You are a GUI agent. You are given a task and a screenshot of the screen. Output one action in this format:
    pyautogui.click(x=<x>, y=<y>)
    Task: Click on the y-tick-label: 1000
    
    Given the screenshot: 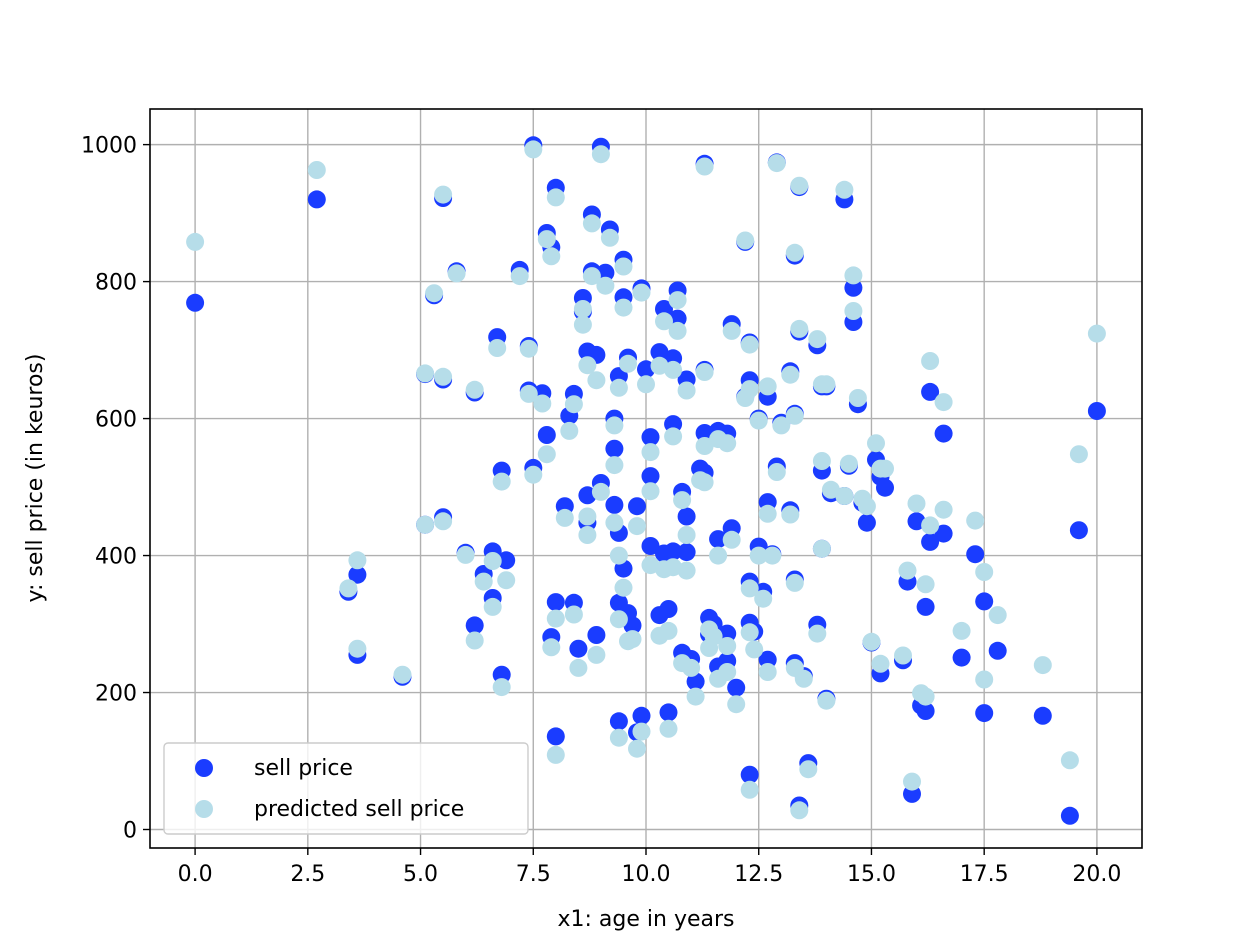 What is the action you would take?
    pyautogui.click(x=109, y=146)
    